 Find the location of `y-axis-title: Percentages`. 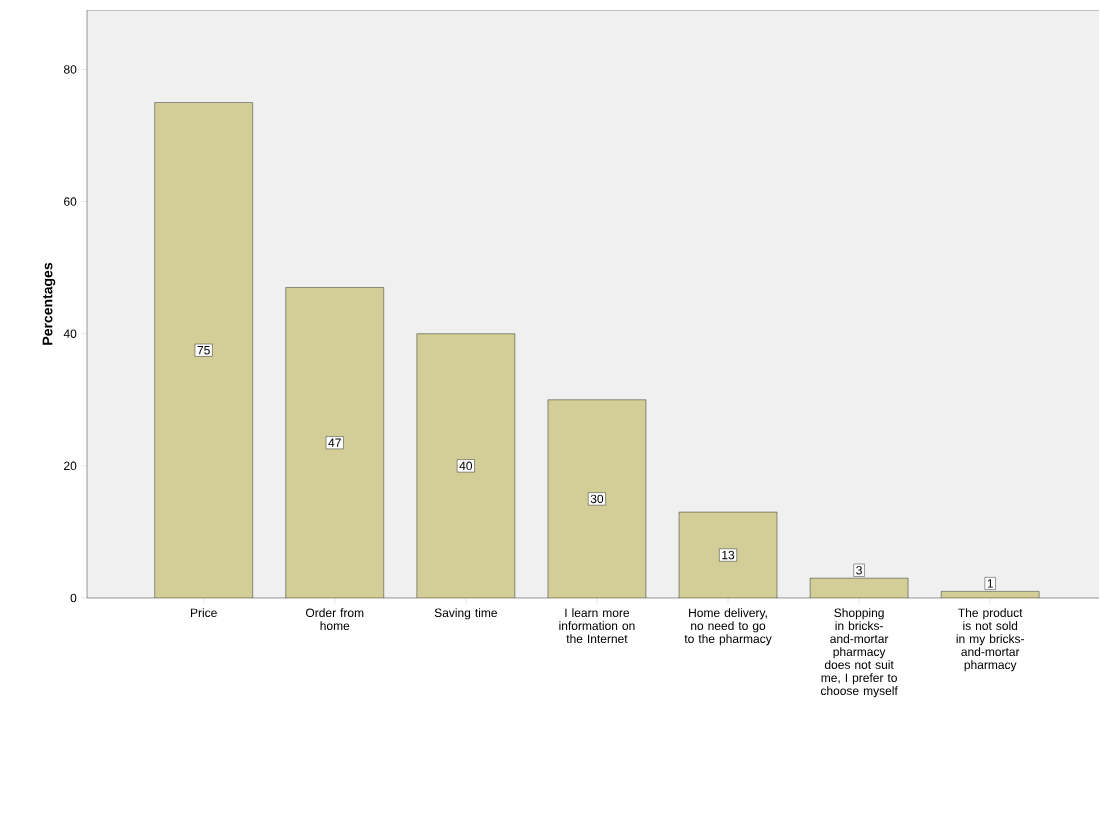

y-axis-title: Percentages is located at coordinates (49, 303).